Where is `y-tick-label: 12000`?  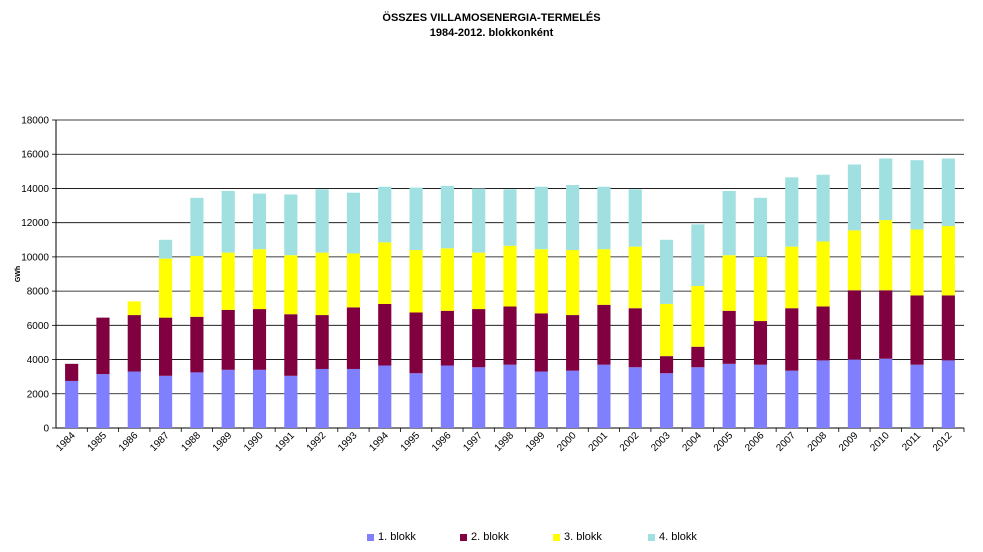 y-tick-label: 12000 is located at coordinates (35, 223).